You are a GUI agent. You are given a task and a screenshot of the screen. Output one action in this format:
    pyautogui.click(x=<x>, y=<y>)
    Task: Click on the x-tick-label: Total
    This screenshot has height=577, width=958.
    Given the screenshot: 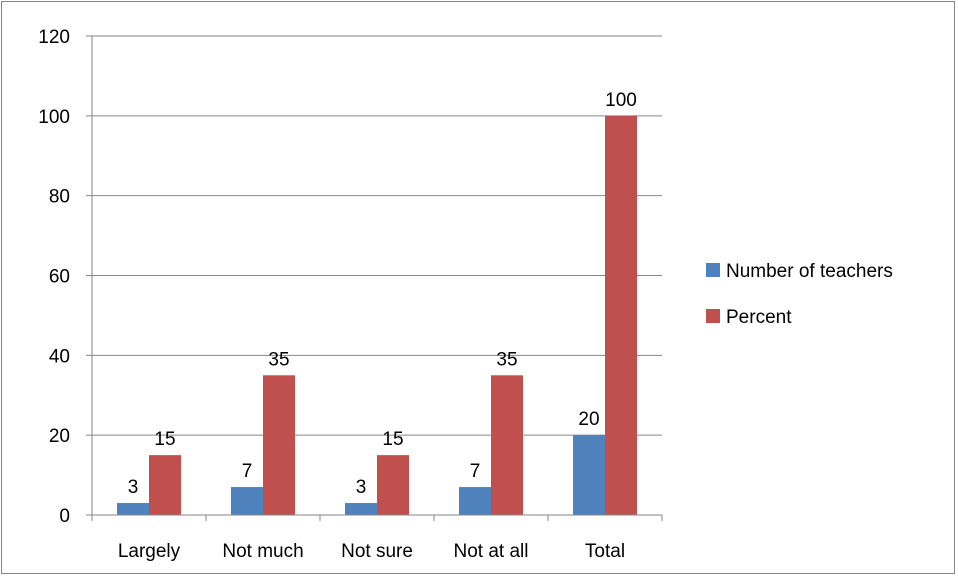 What is the action you would take?
    pyautogui.click(x=605, y=551)
    